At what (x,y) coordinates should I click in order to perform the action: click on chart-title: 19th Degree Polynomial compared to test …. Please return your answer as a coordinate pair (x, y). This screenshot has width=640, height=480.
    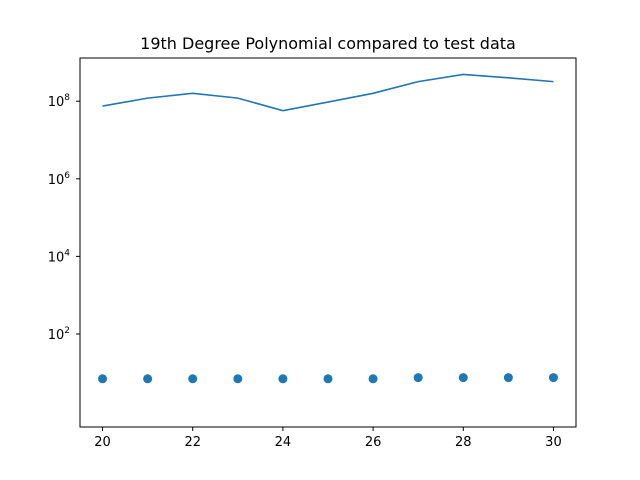
    Looking at the image, I should click on (328, 43).